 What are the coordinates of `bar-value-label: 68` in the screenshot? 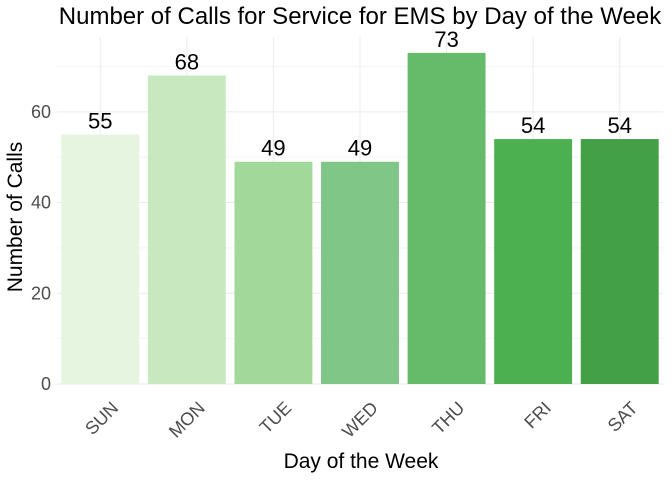 It's located at (187, 62).